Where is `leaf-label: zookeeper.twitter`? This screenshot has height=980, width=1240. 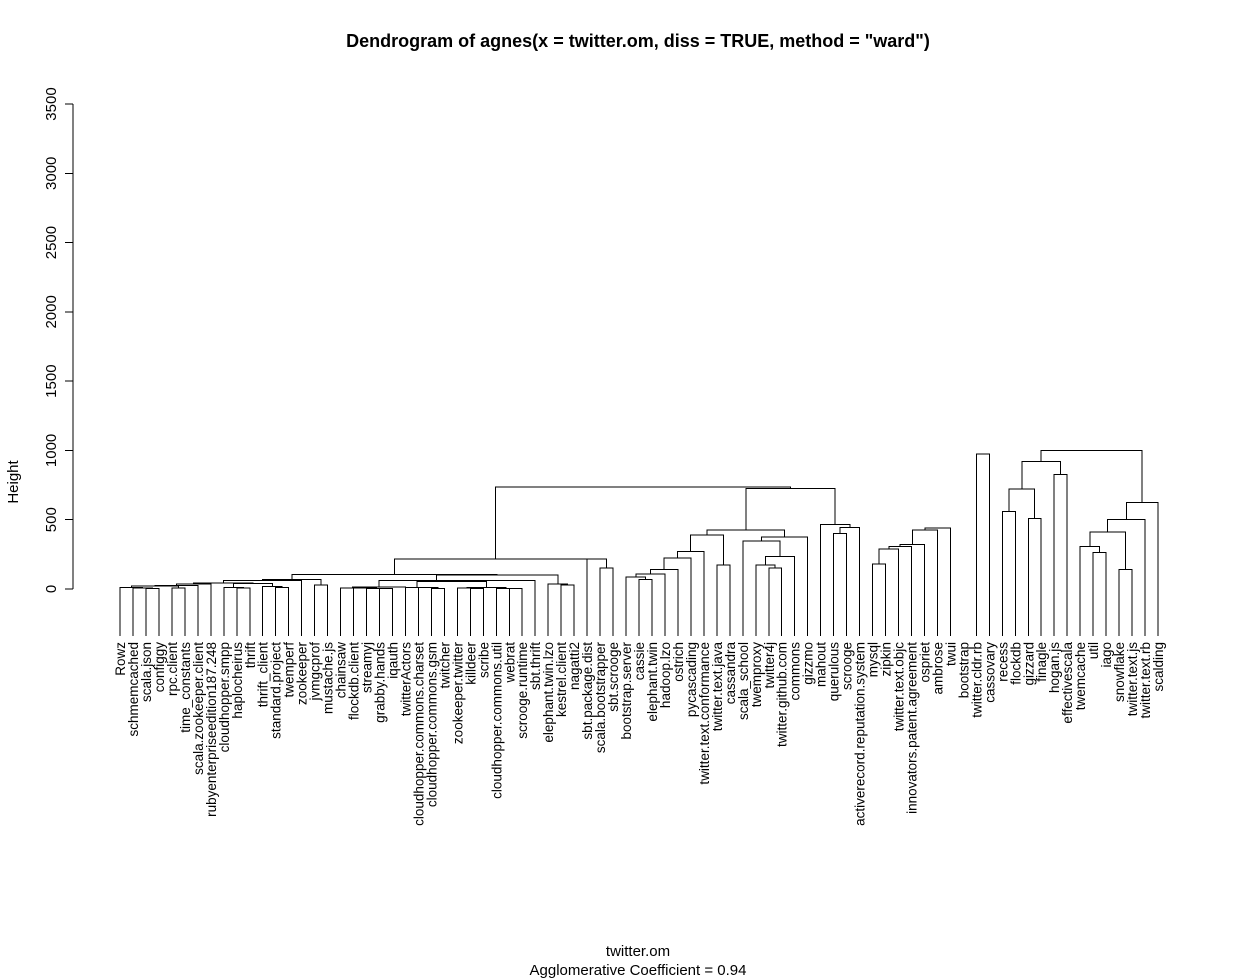 leaf-label: zookeeper.twitter is located at coordinates (457, 693).